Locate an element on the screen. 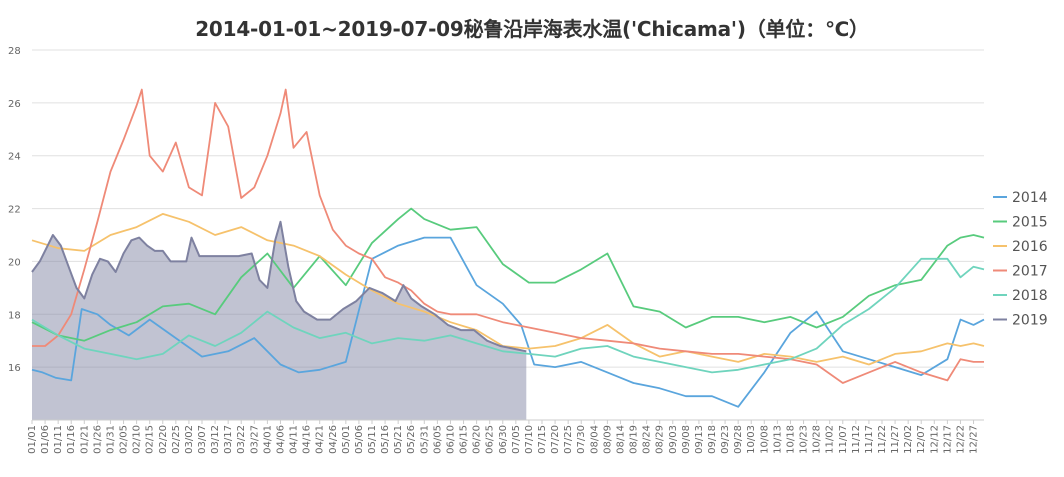  series-line-2019 is located at coordinates (279, 286).